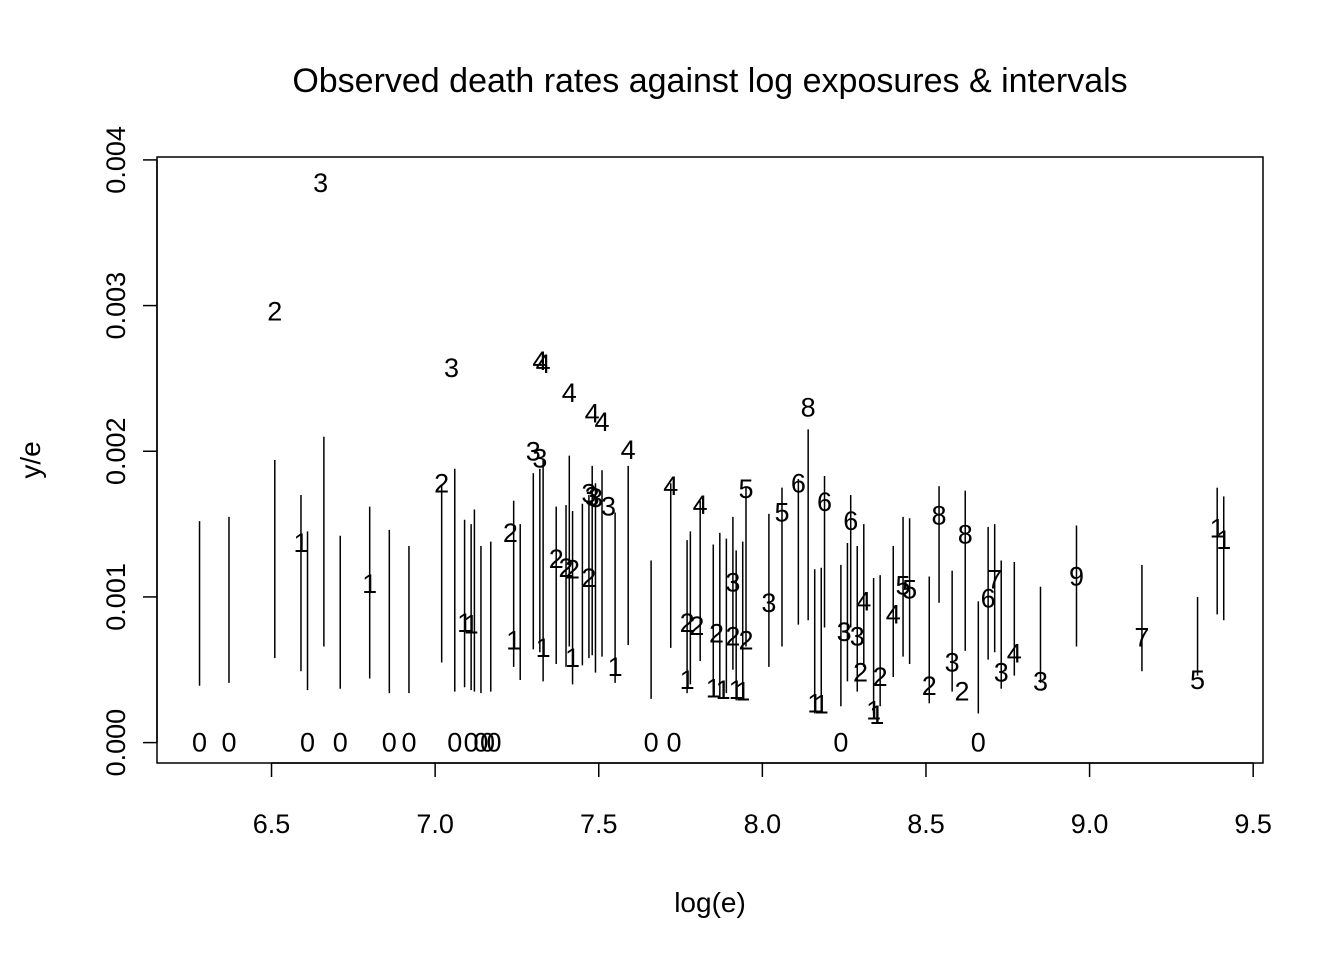 This screenshot has height=960, width=1344. Describe the element at coordinates (272, 824) in the screenshot. I see `x-tick-label: 6.5` at that location.